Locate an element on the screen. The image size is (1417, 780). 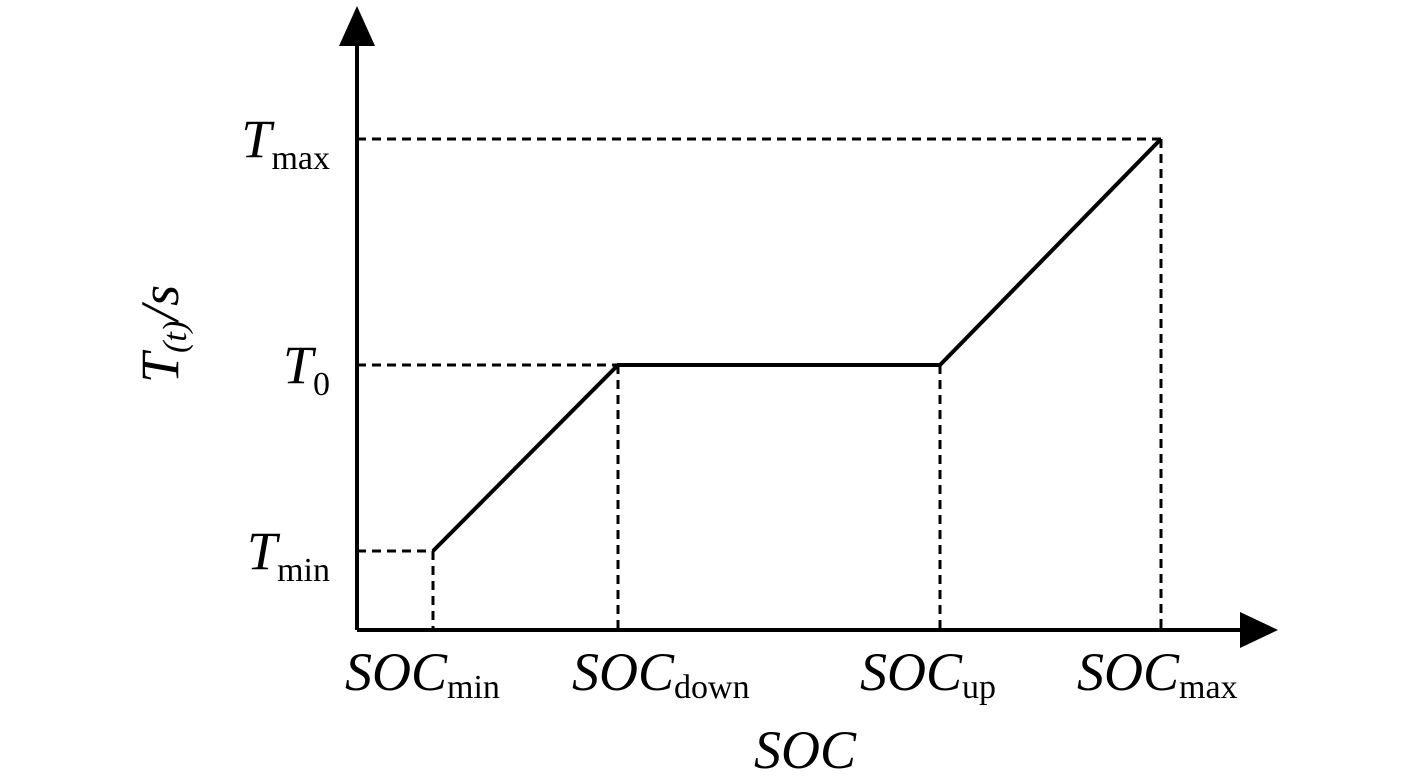
x-tick-label-SOC_down: SOCdown is located at coordinates (661, 674).